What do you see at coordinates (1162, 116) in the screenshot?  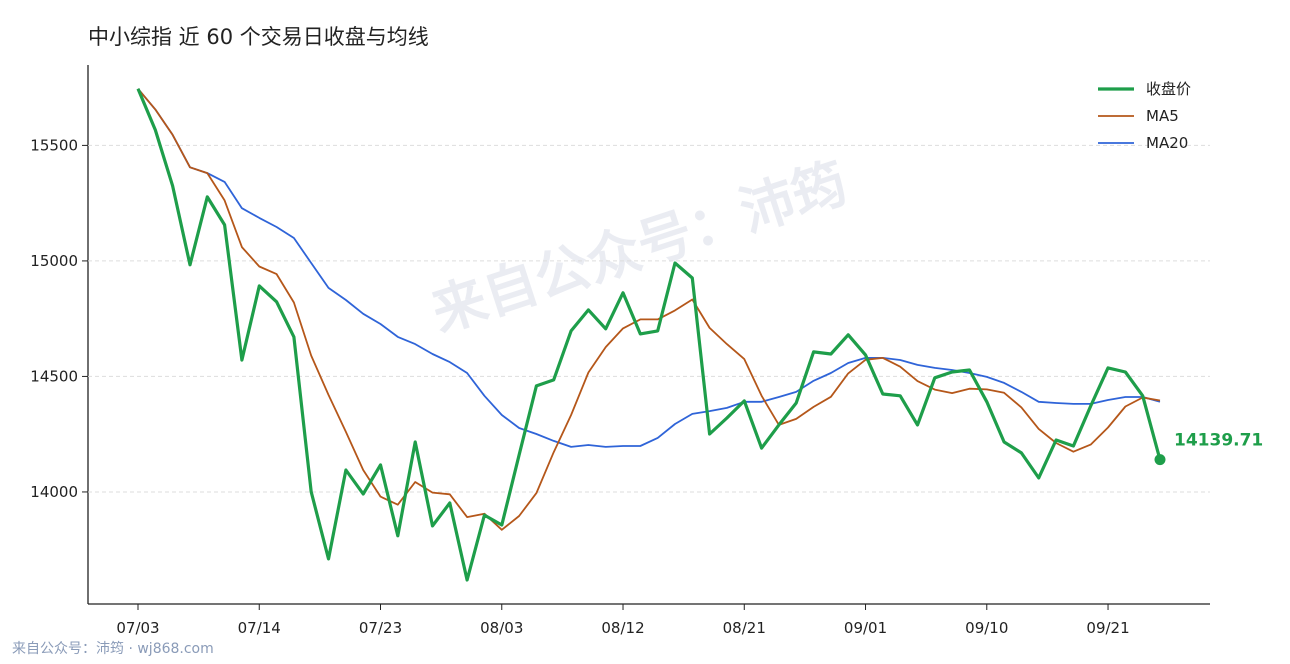 I see `legend-label: MA5` at bounding box center [1162, 116].